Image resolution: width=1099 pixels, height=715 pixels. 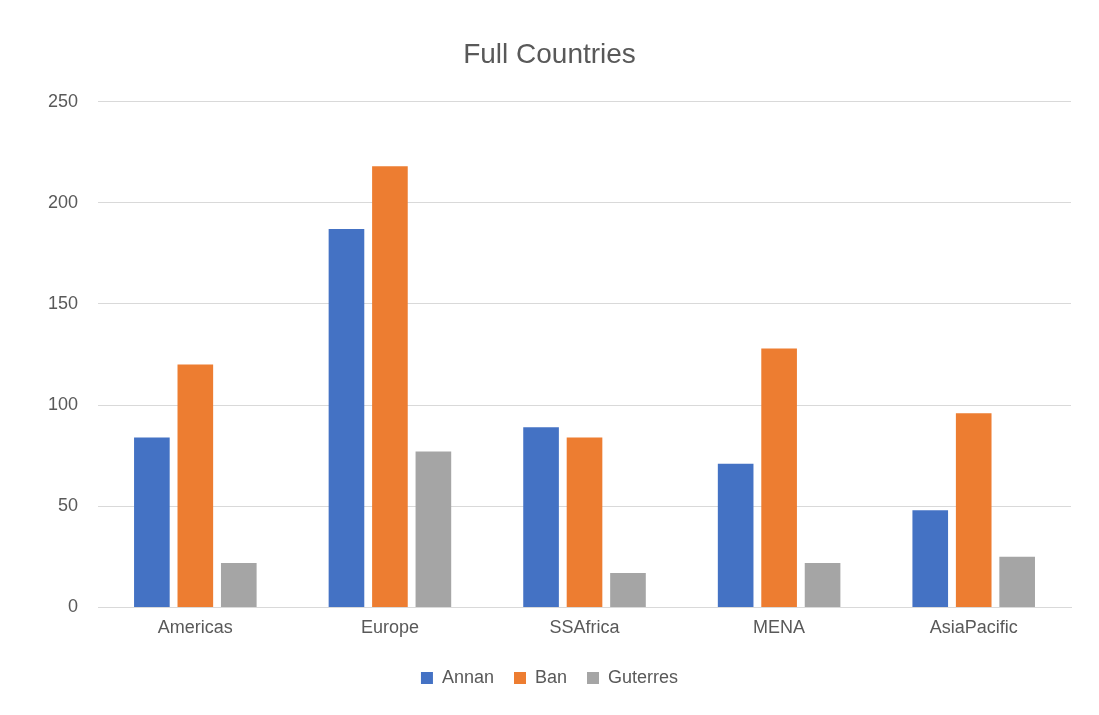 I want to click on y-tick-label: 100, so click(x=63, y=404).